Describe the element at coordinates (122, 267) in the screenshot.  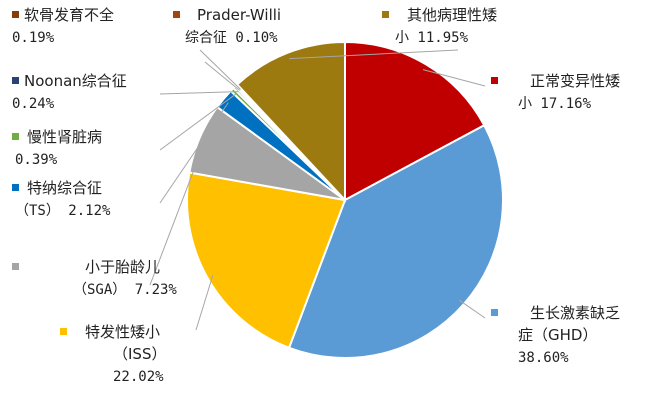
I see `slice-label: 小于胎龄儿` at that location.